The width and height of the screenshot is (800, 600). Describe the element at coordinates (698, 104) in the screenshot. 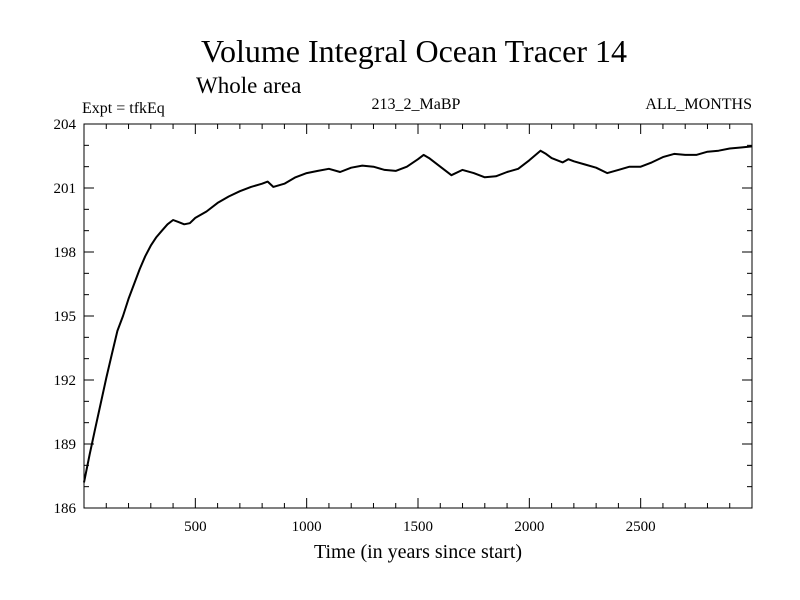

I see `period-label: ALL_MONTHS` at that location.